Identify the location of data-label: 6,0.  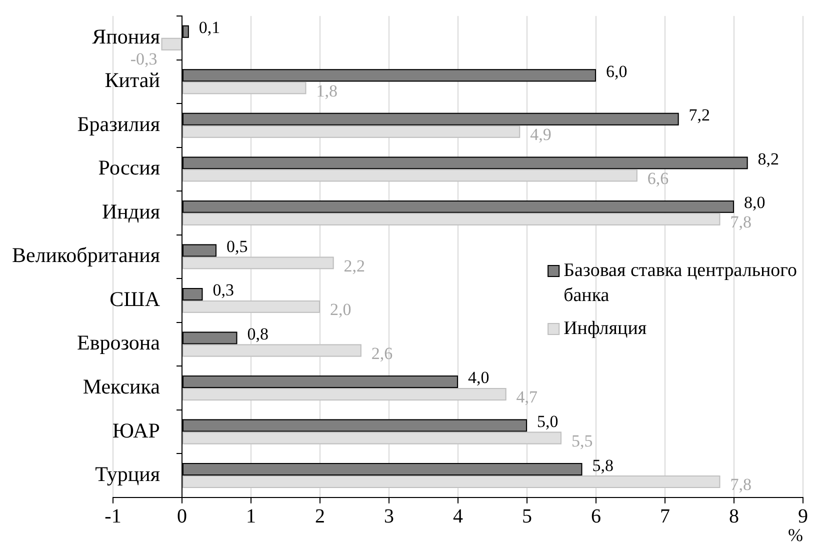
(617, 71).